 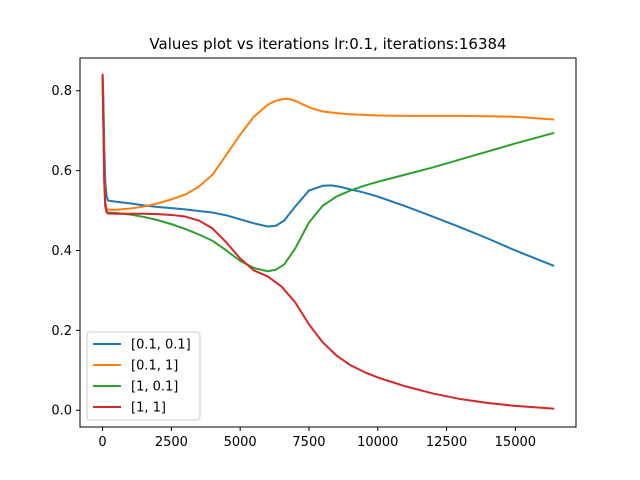 I want to click on x-axis: 0 2500 5000 7500 10000 12500 15000, so click(x=317, y=438).